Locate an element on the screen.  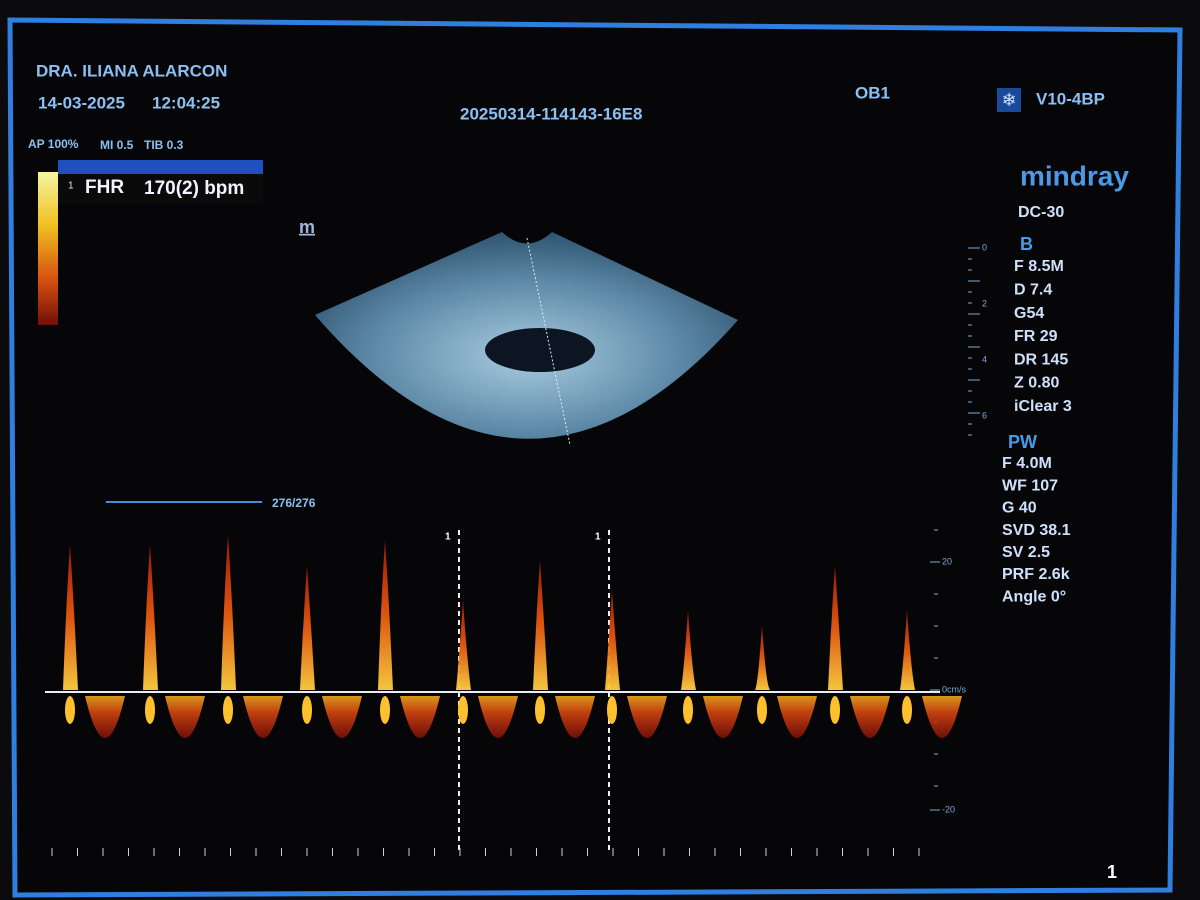
pw-param: F 4.0M is located at coordinates (1027, 463).